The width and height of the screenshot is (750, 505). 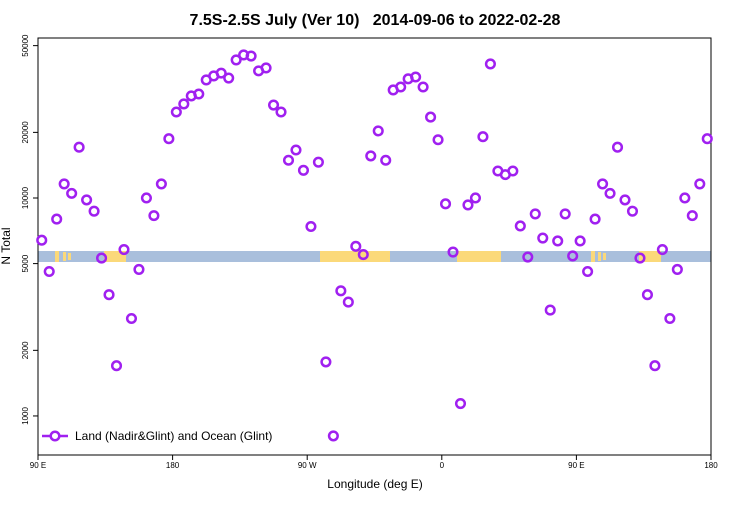 I want to click on legend-marker, so click(x=55, y=436).